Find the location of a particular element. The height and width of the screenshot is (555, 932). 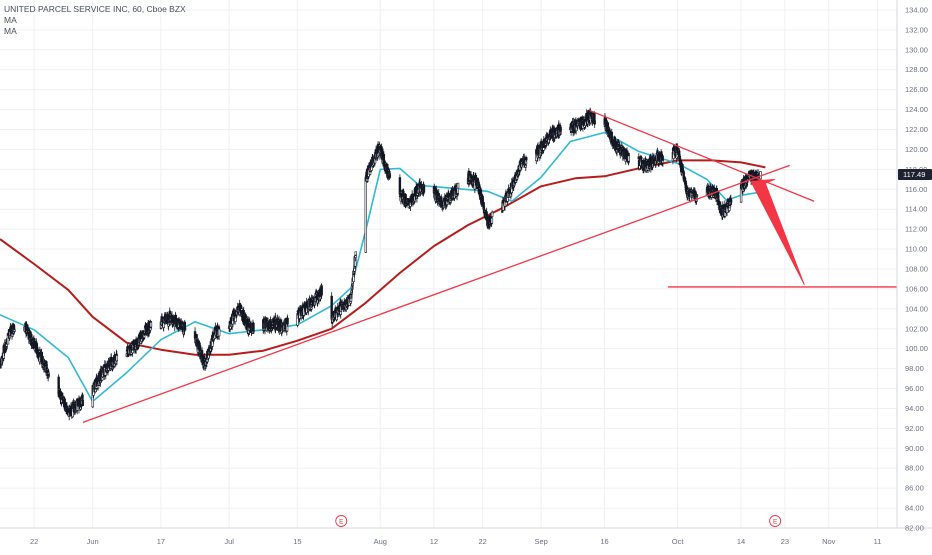

y-tick-label: 128.00 is located at coordinates (916, 69).